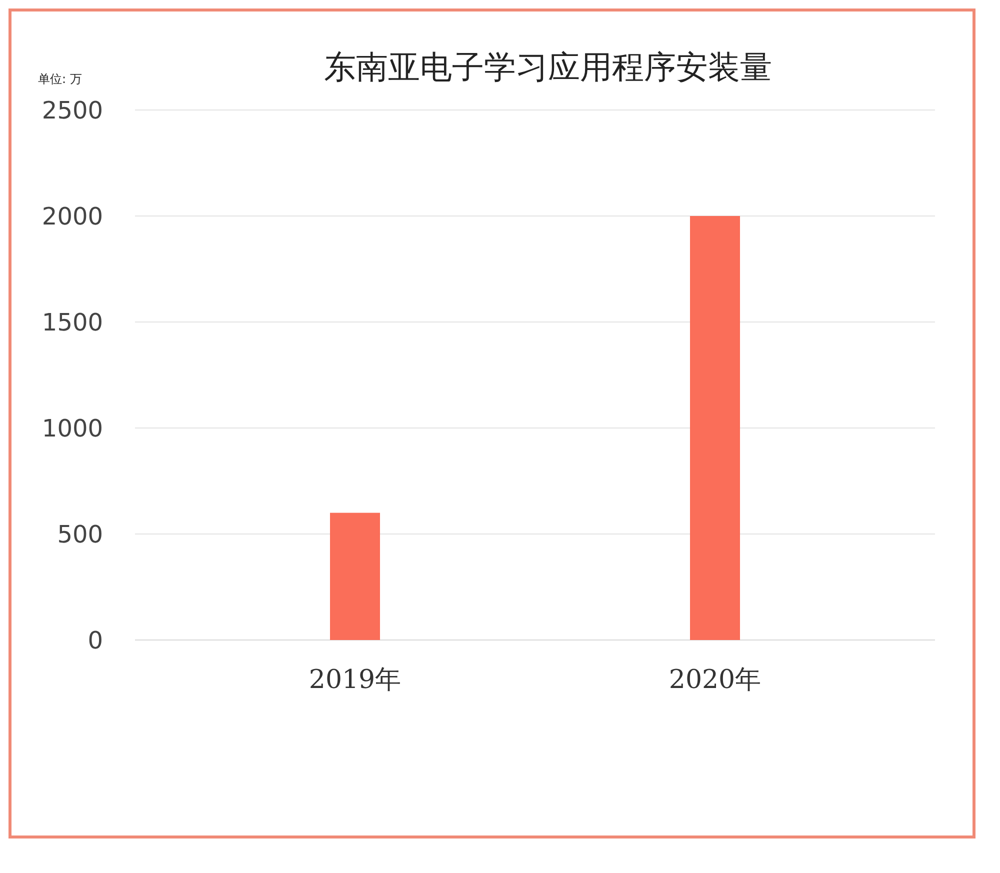 Image resolution: width=1000 pixels, height=873 pixels. I want to click on x-tick-label: 2019年, so click(355, 680).